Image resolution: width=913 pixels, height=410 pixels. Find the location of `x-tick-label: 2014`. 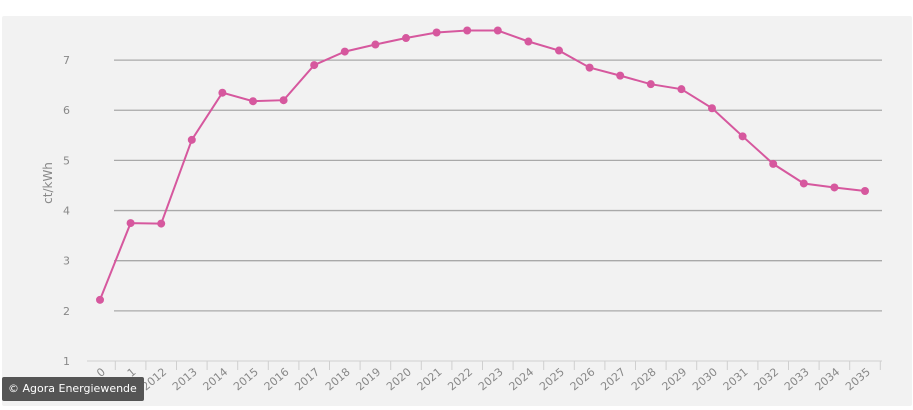

x-tick-label: 2014 is located at coordinates (216, 379).